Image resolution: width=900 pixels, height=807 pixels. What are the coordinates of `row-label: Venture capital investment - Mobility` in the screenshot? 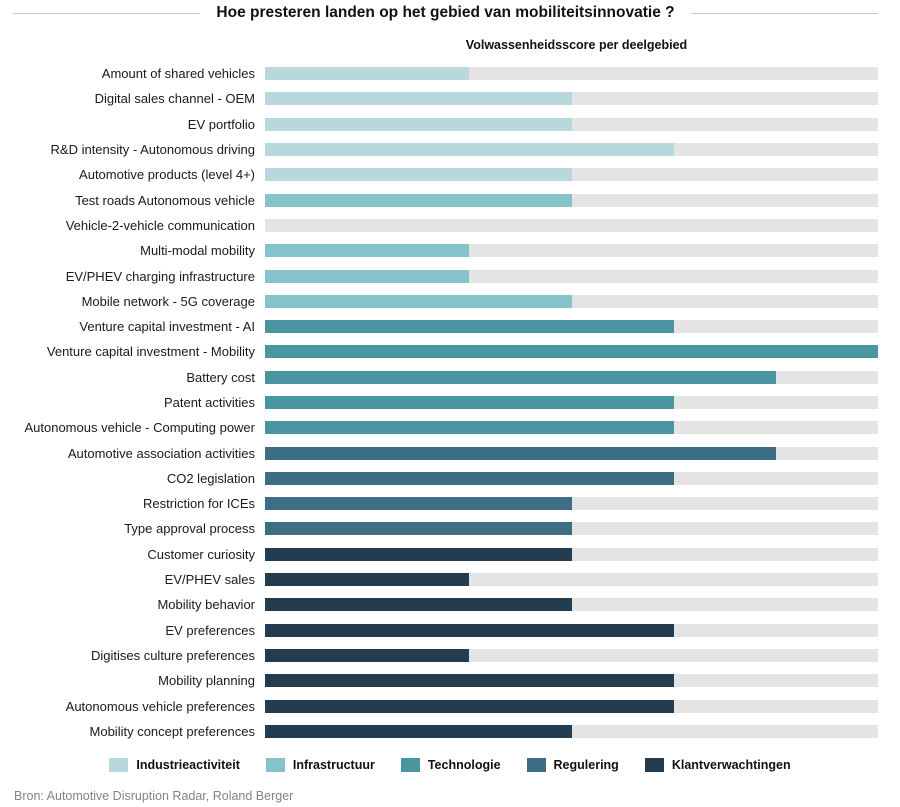 It's located at (150, 352).